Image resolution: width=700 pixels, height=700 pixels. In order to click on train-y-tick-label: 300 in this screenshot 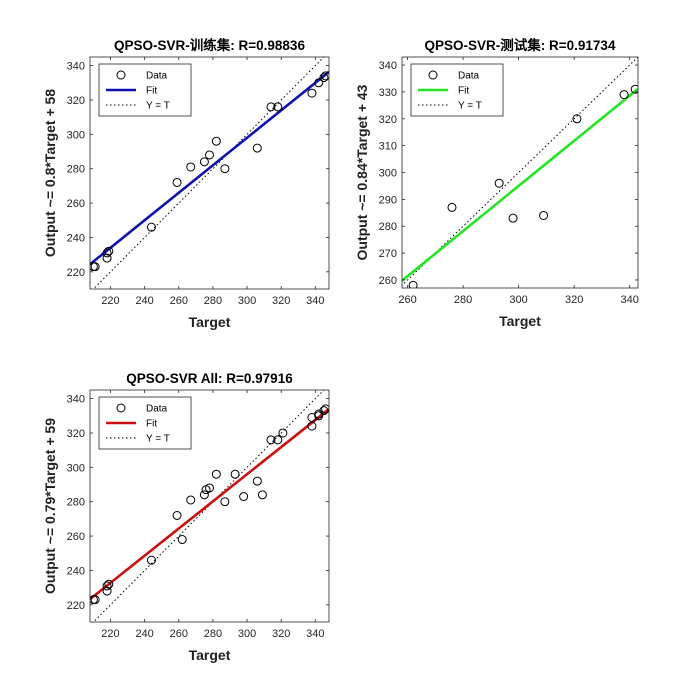, I will do `click(76, 135)`.